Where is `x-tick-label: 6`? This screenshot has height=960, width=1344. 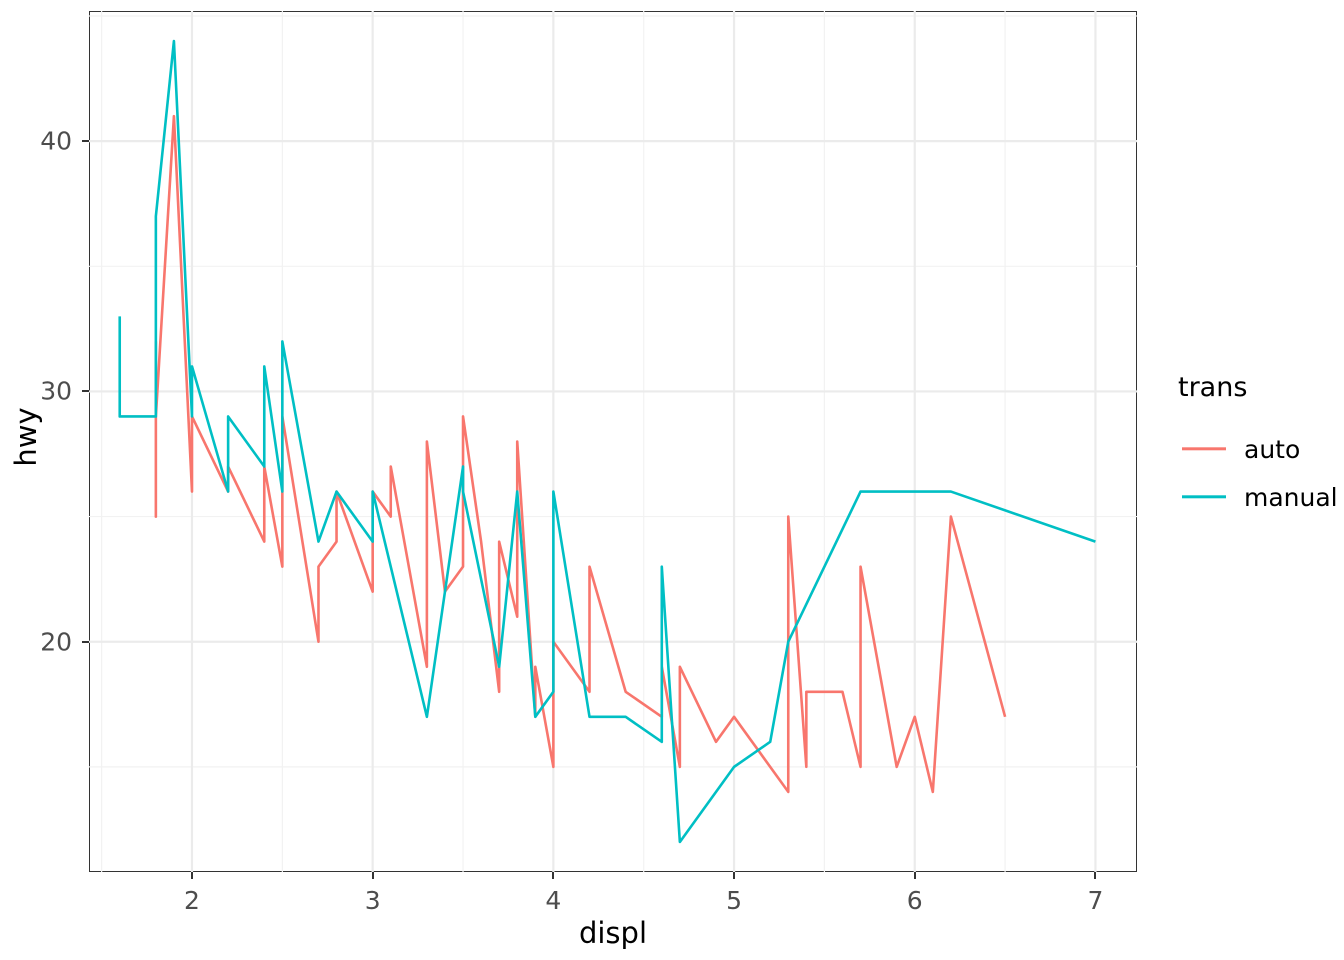
x-tick-label: 6 is located at coordinates (914, 900).